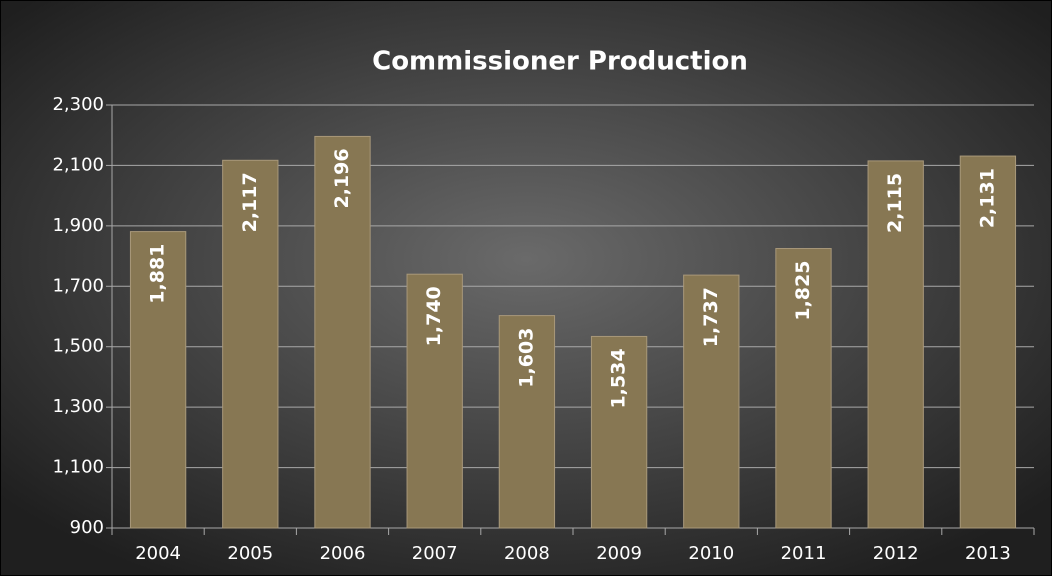 This screenshot has width=1052, height=576. Describe the element at coordinates (803, 291) in the screenshot. I see `data-label: 1,825` at that location.